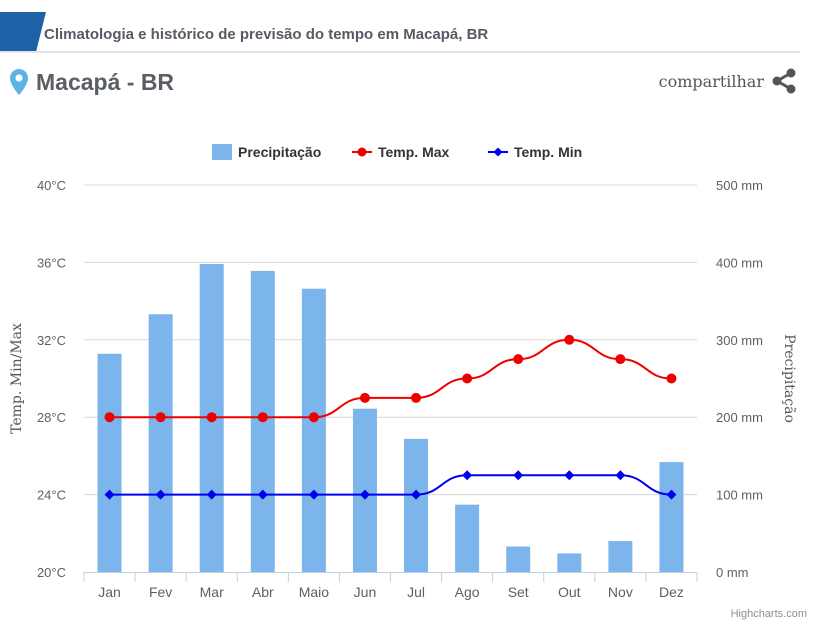 The image size is (818, 627). I want to click on x-tick-label: Jan, so click(109, 592).